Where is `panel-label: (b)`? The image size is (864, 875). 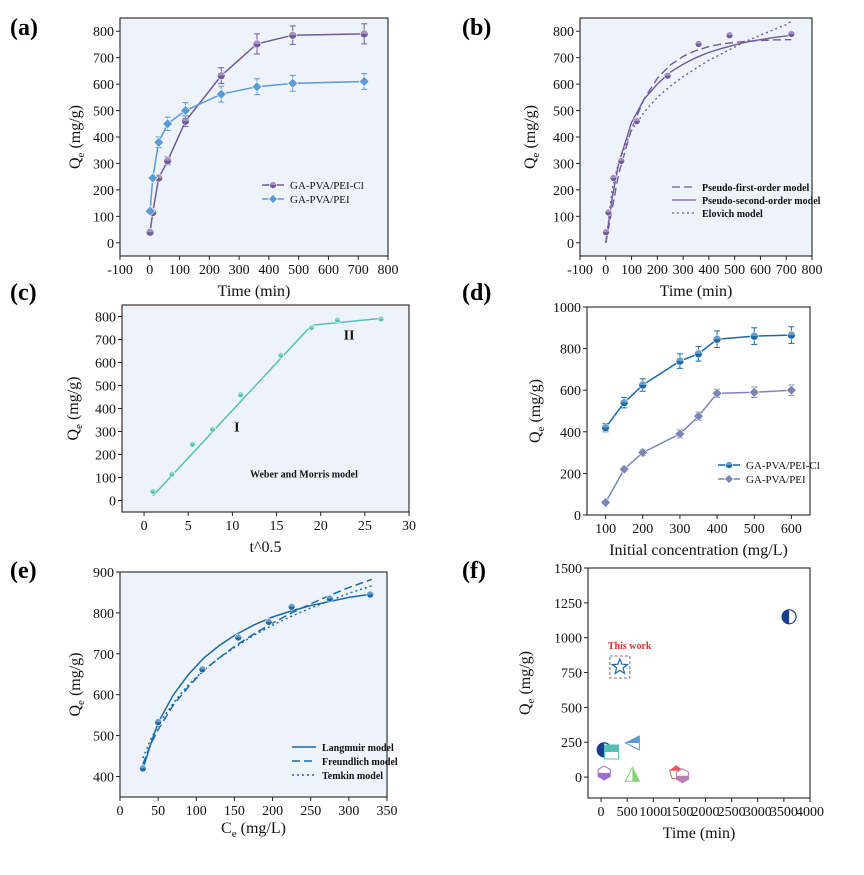 panel-label: (b) is located at coordinates (476, 28).